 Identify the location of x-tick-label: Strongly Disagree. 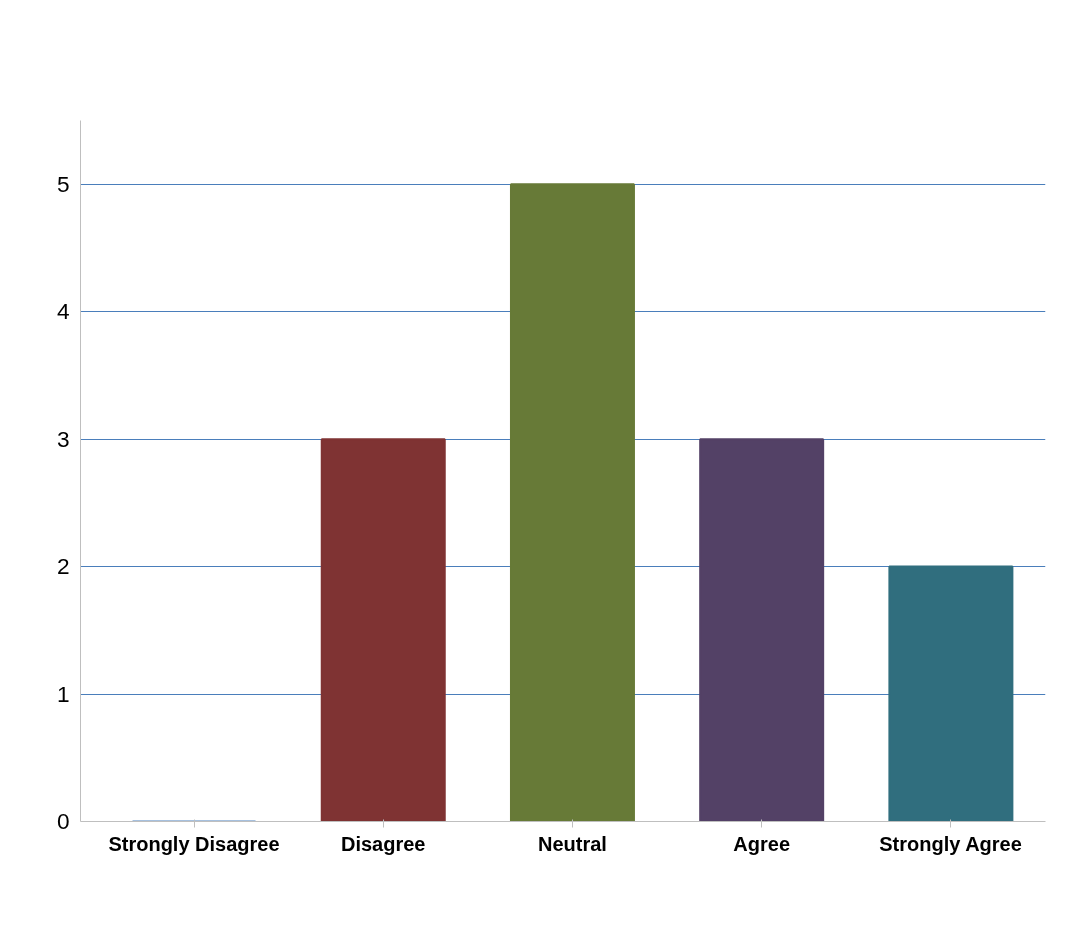
(194, 843).